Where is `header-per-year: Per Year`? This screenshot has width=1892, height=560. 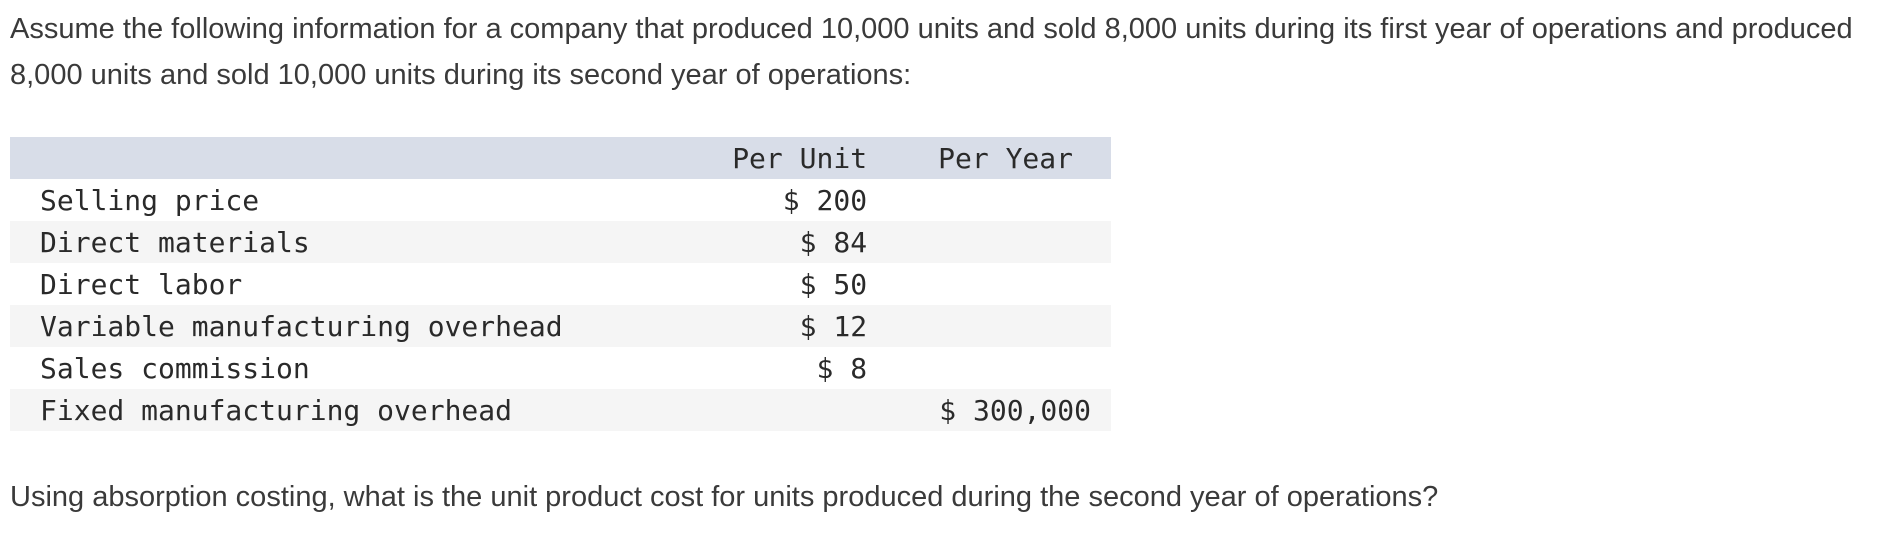
header-per-year: Per Year is located at coordinates (1005, 158).